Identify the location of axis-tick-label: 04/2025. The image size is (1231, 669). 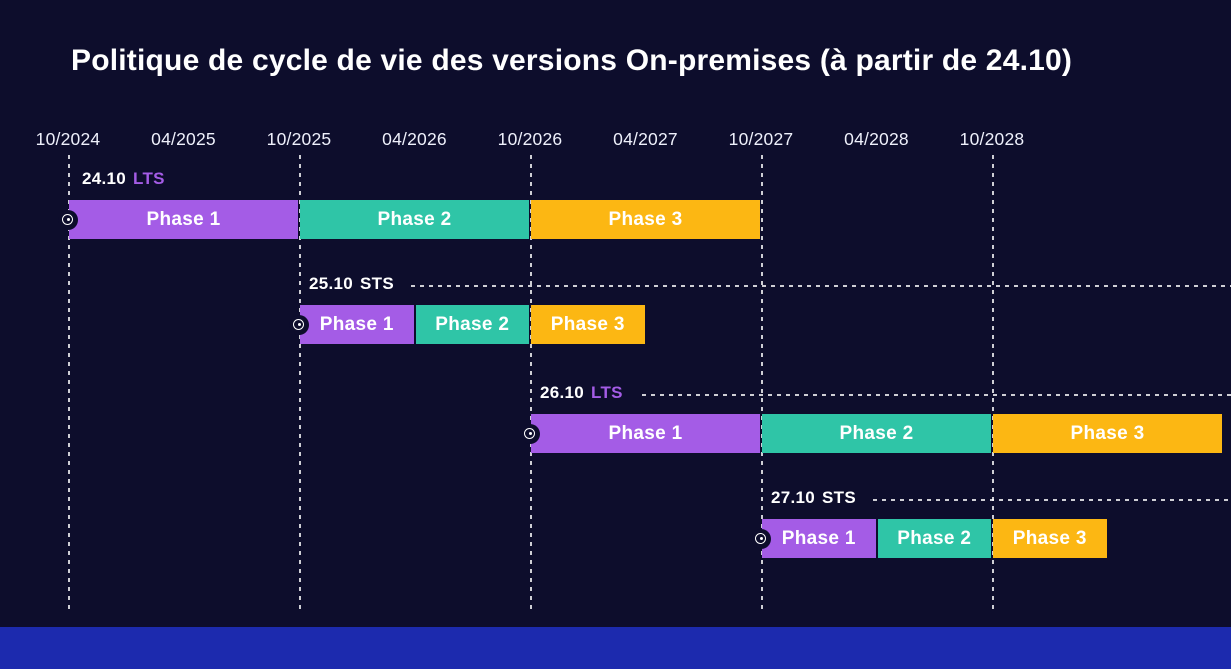
(183, 139).